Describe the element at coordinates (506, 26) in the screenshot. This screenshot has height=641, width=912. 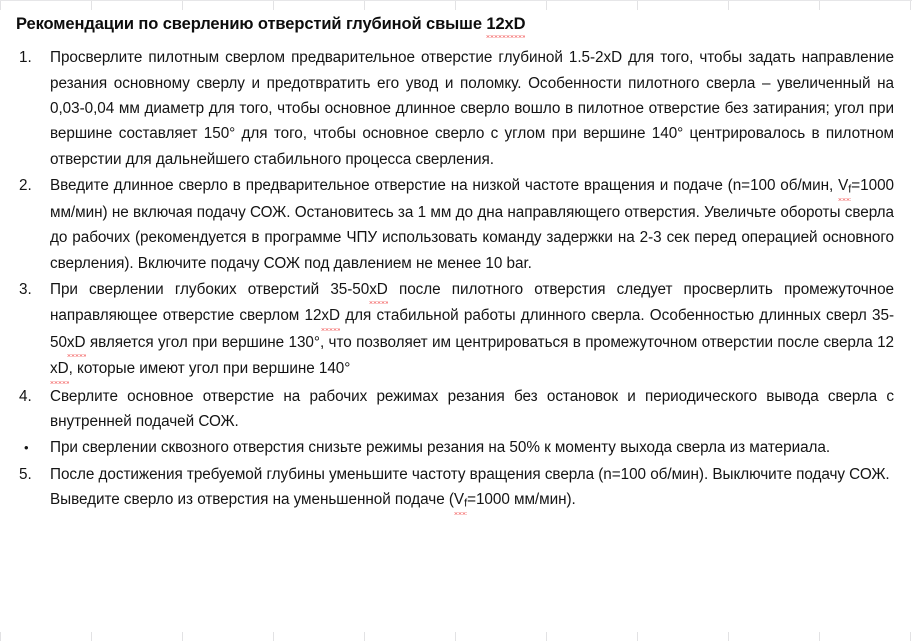
I see `spellcheck-misspelled-word: 12xD` at that location.